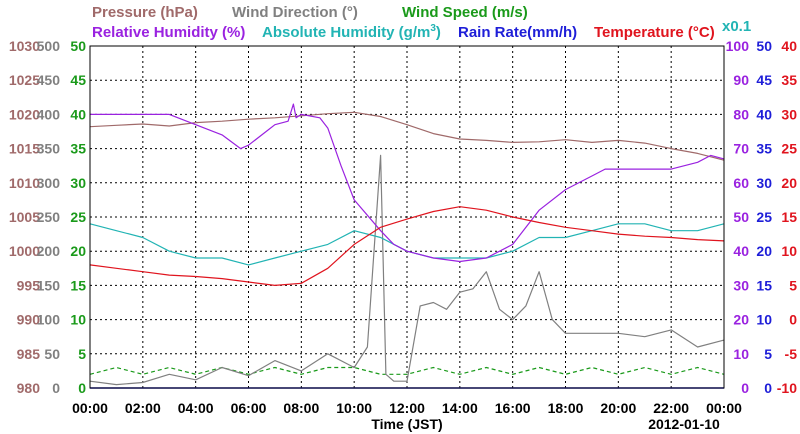 Image resolution: width=800 pixels, height=434 pixels. What do you see at coordinates (745, 388) in the screenshot?
I see `y-tick-label-relative-humidity: 0` at bounding box center [745, 388].